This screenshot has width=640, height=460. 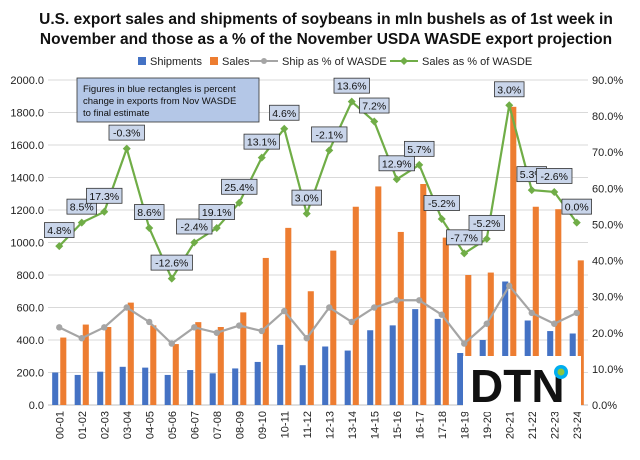 I want to click on legend-ship-pct-label: Ship as % of WASDE, so click(x=334, y=62).